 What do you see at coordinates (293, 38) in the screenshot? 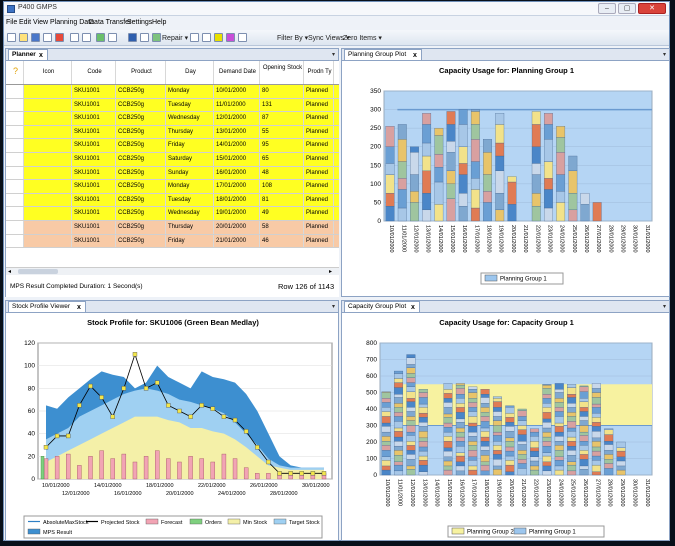
I see `filter-dropdown: Filter By ▾` at bounding box center [293, 38].